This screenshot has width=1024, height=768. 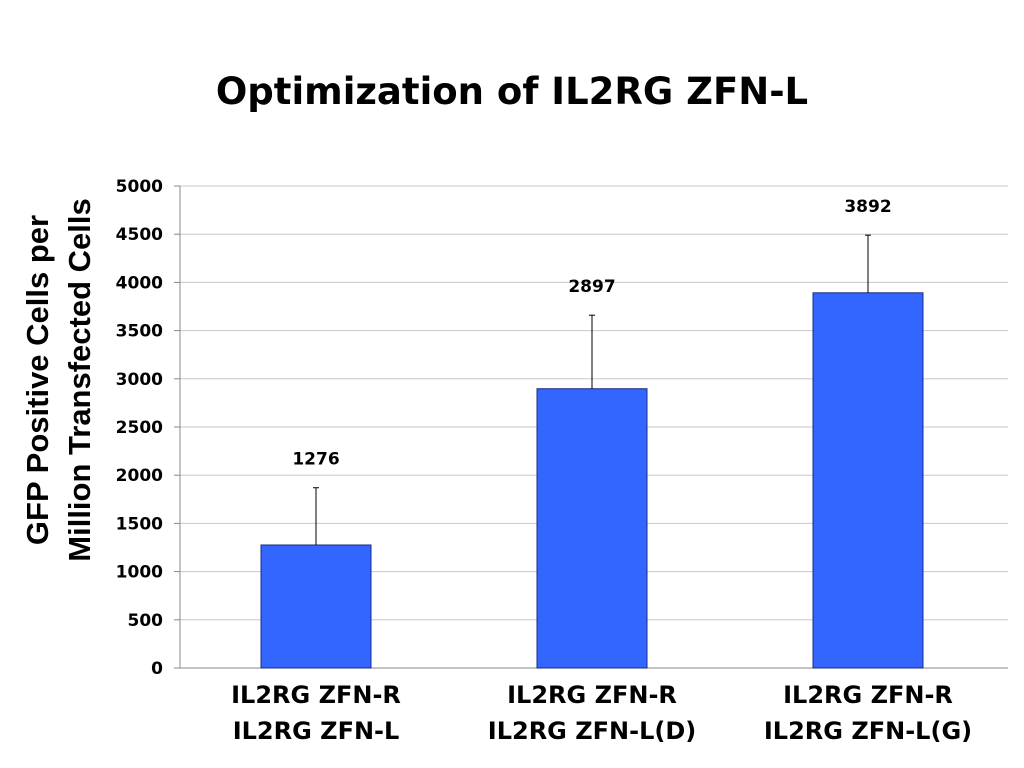 What do you see at coordinates (157, 669) in the screenshot?
I see `y-tick-label: 0` at bounding box center [157, 669].